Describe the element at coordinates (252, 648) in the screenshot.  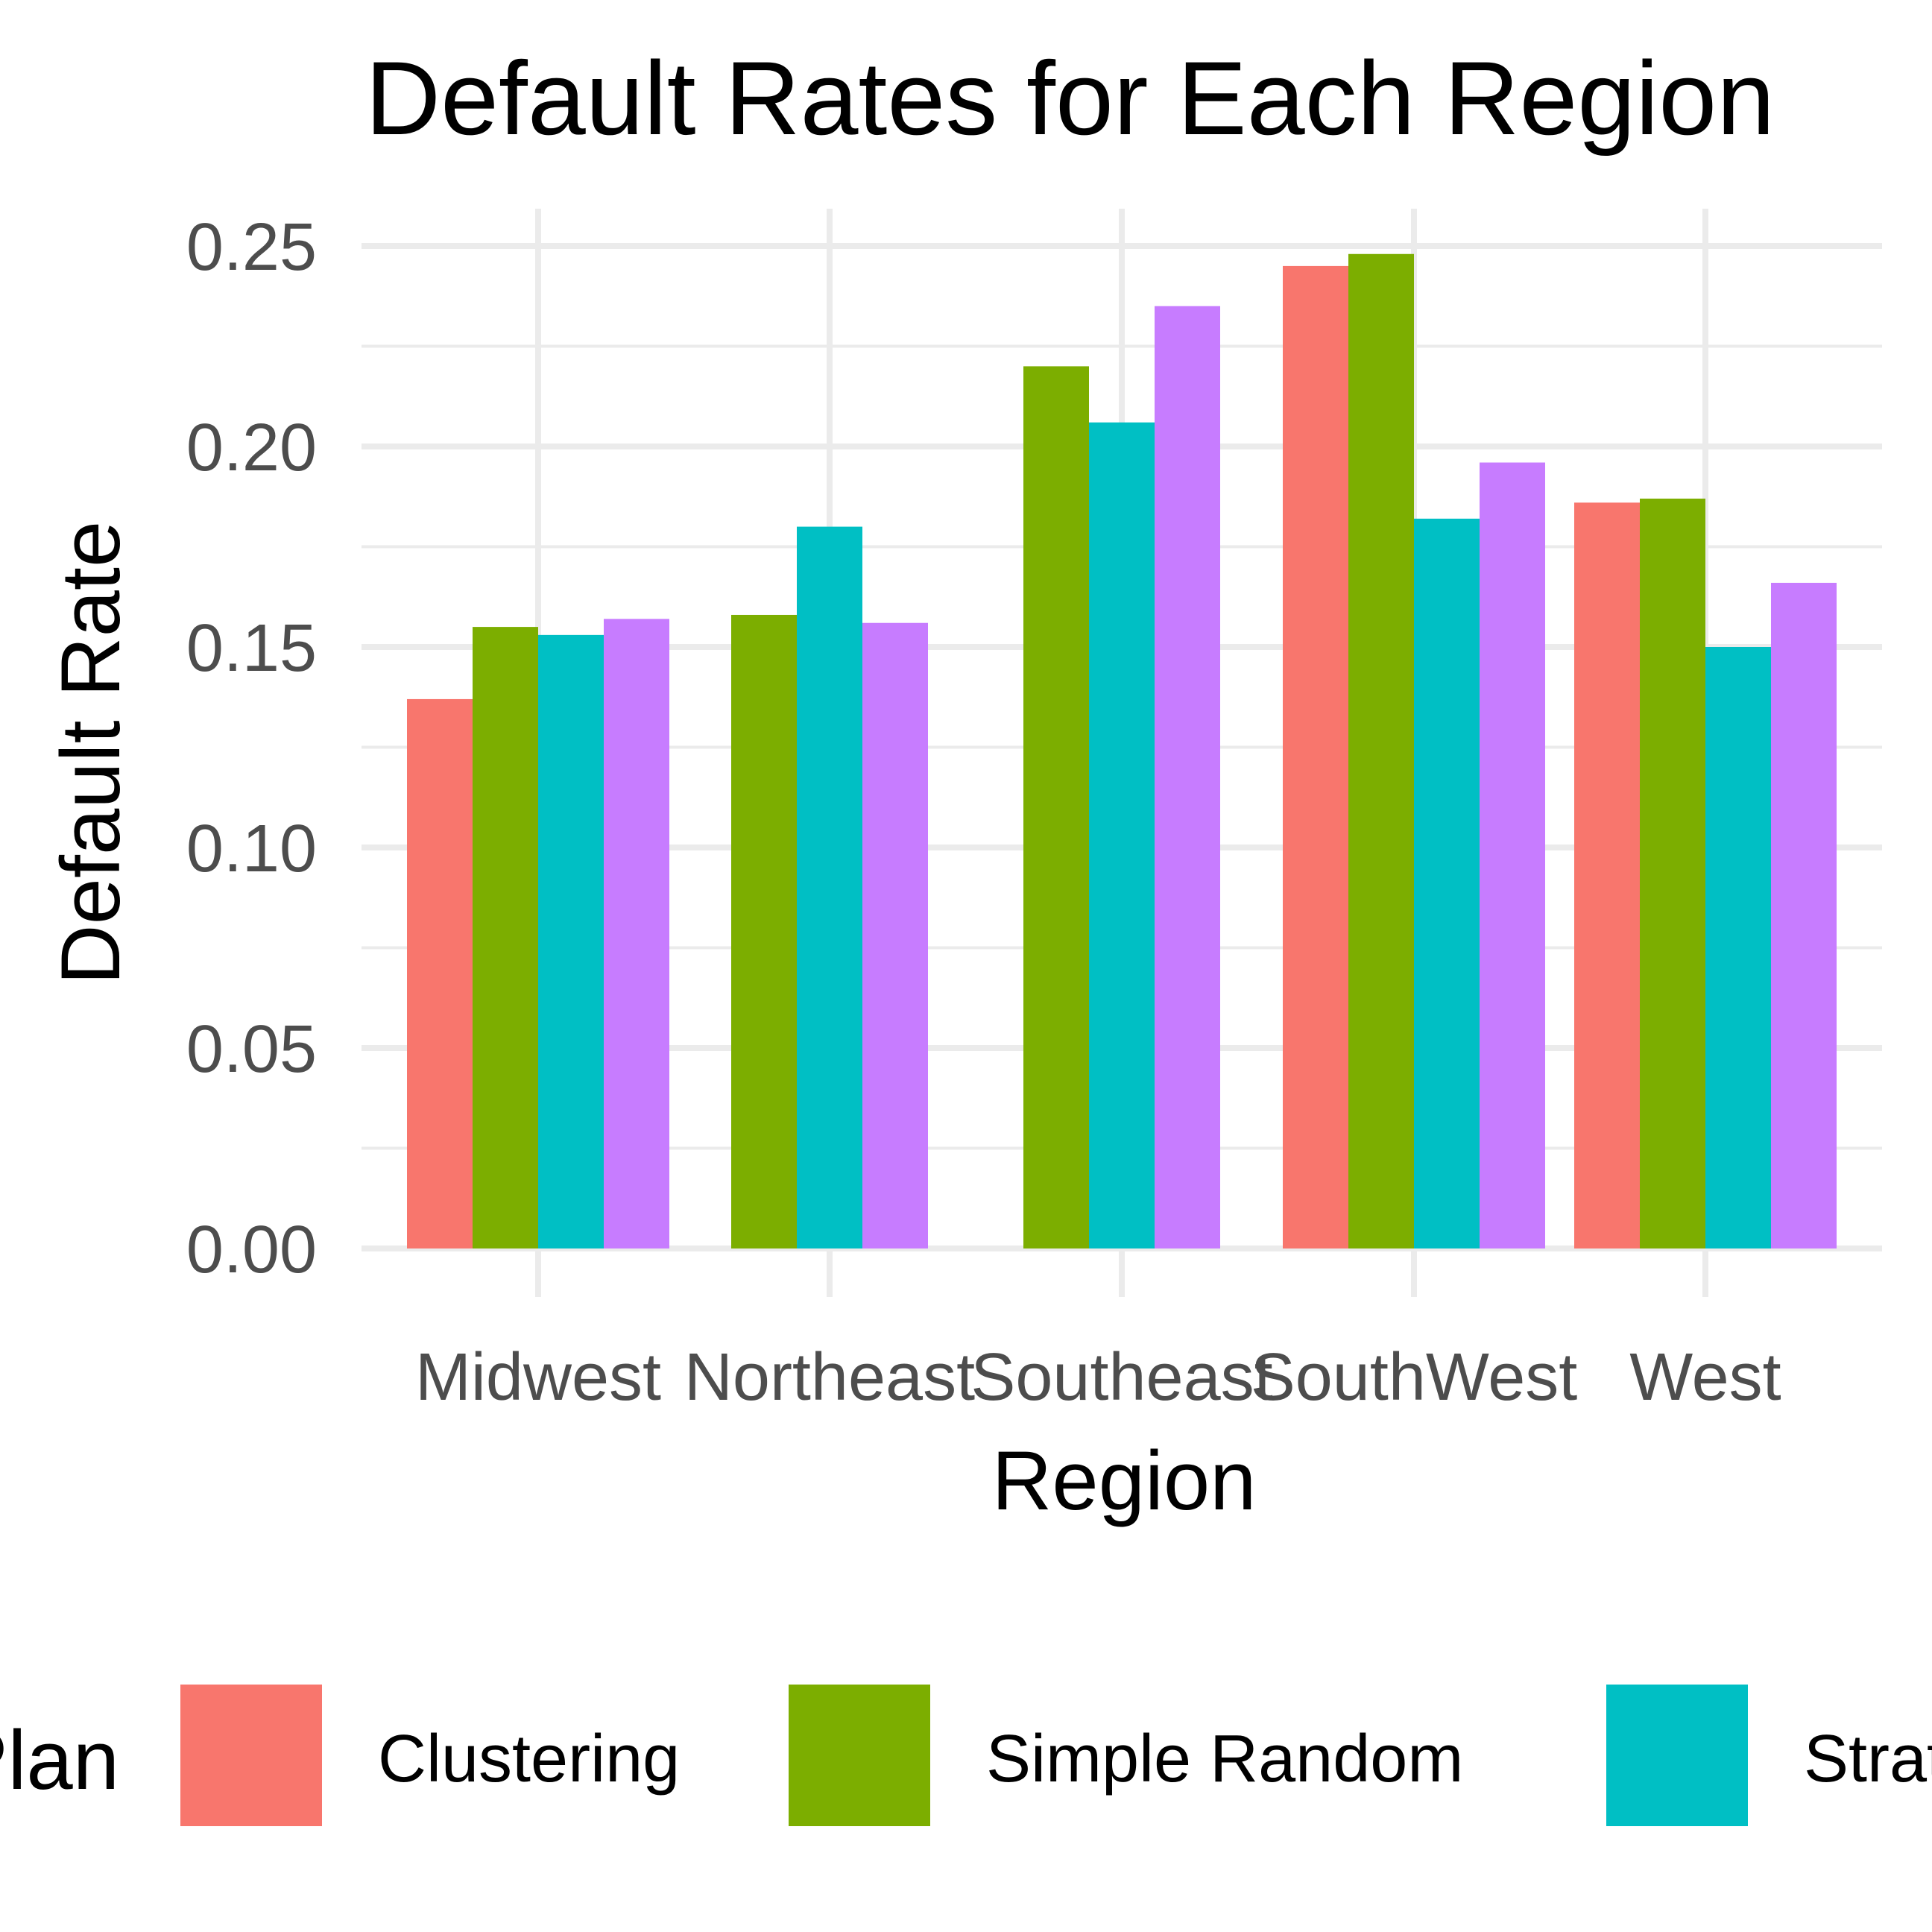
I see `y-tick-label: 0.15` at that location.